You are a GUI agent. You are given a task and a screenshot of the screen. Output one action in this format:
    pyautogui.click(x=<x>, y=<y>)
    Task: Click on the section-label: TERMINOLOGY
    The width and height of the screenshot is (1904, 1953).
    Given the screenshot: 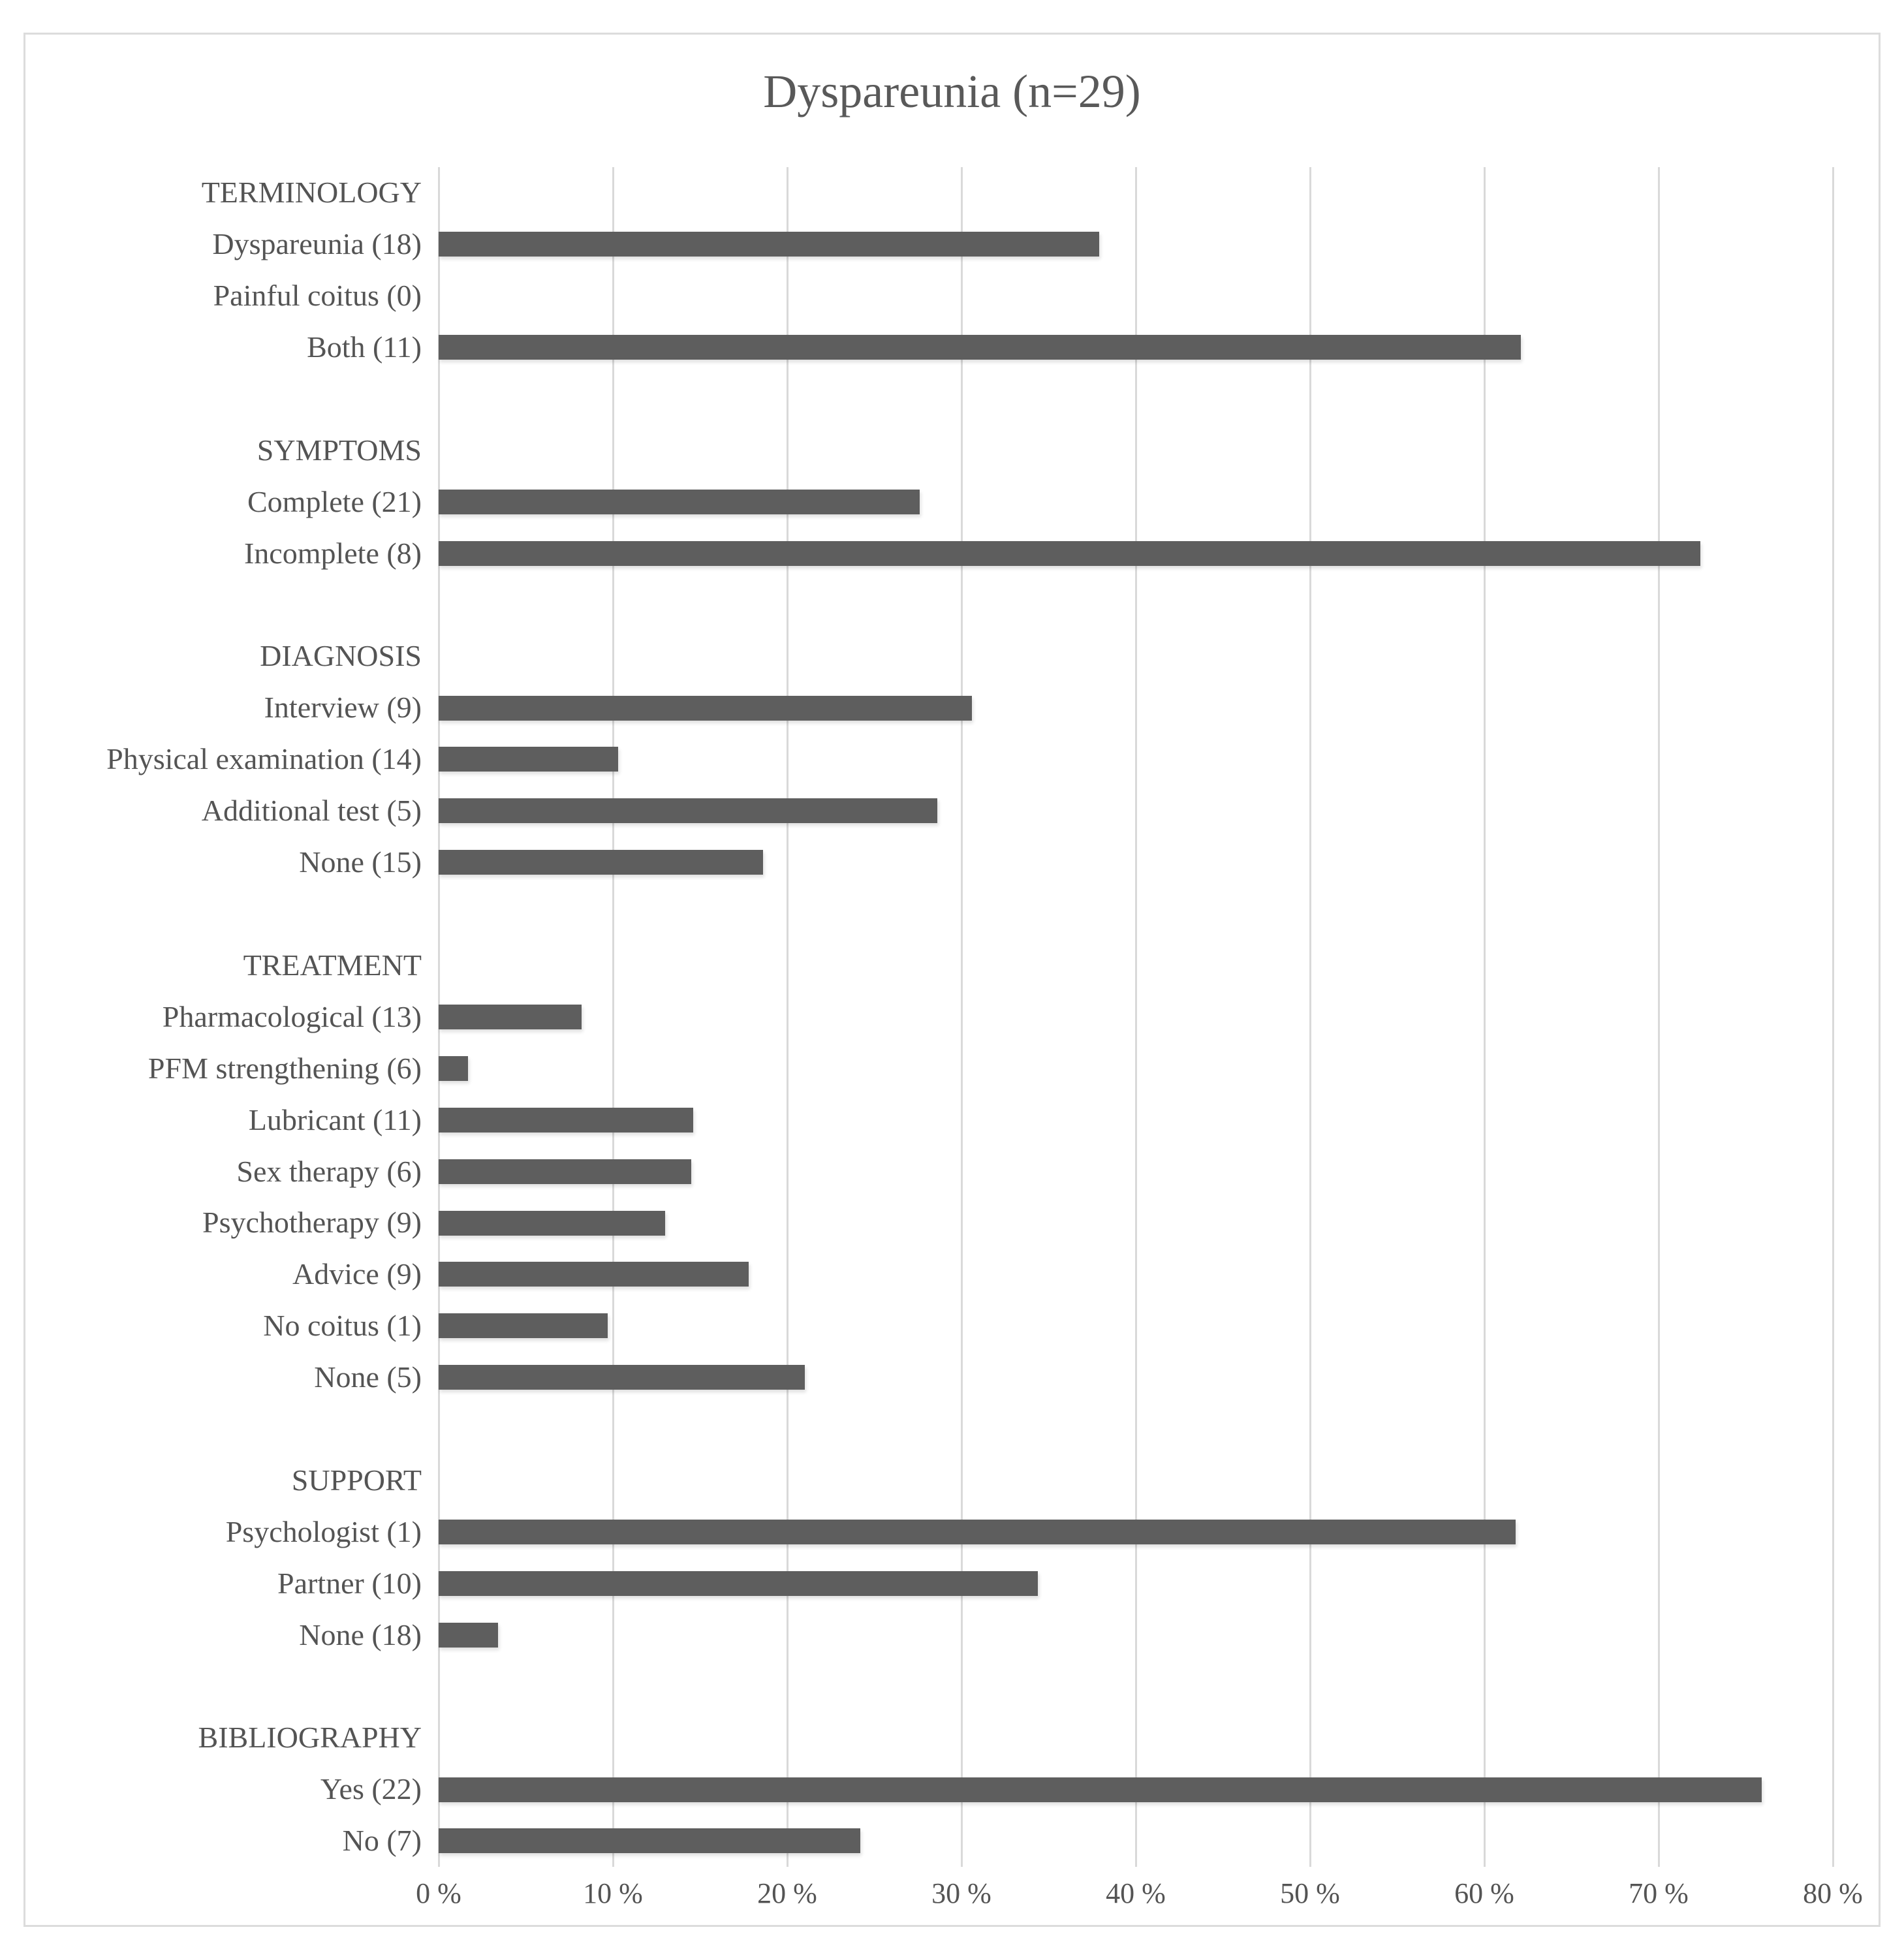 What is the action you would take?
    pyautogui.click(x=311, y=193)
    